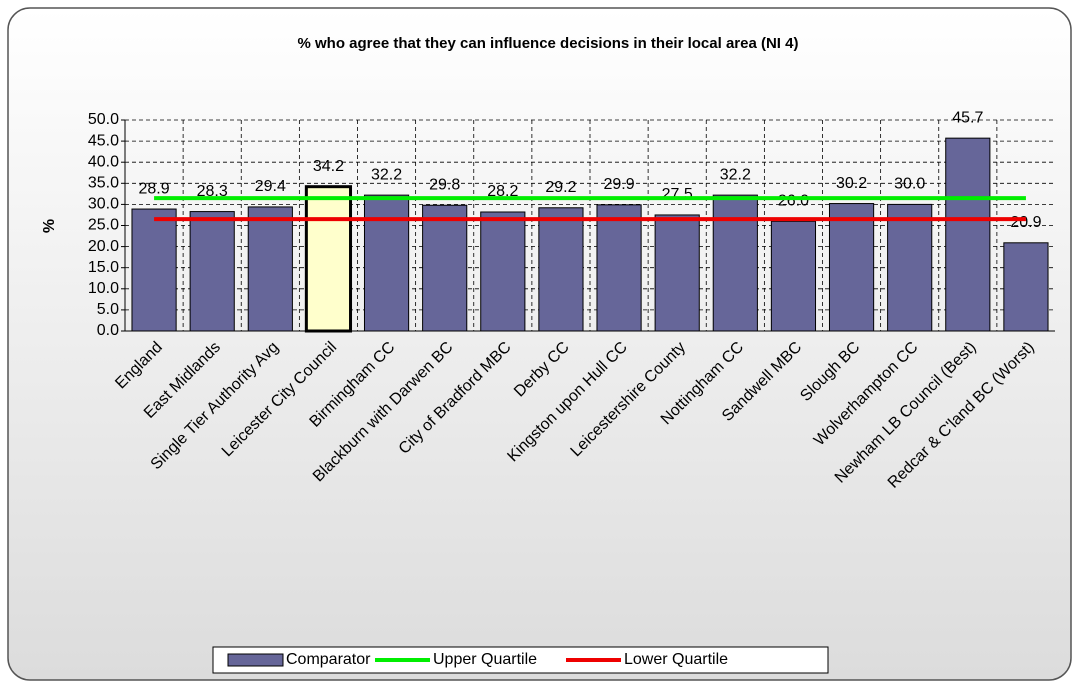  I want to click on value-label: 29.4, so click(270, 186).